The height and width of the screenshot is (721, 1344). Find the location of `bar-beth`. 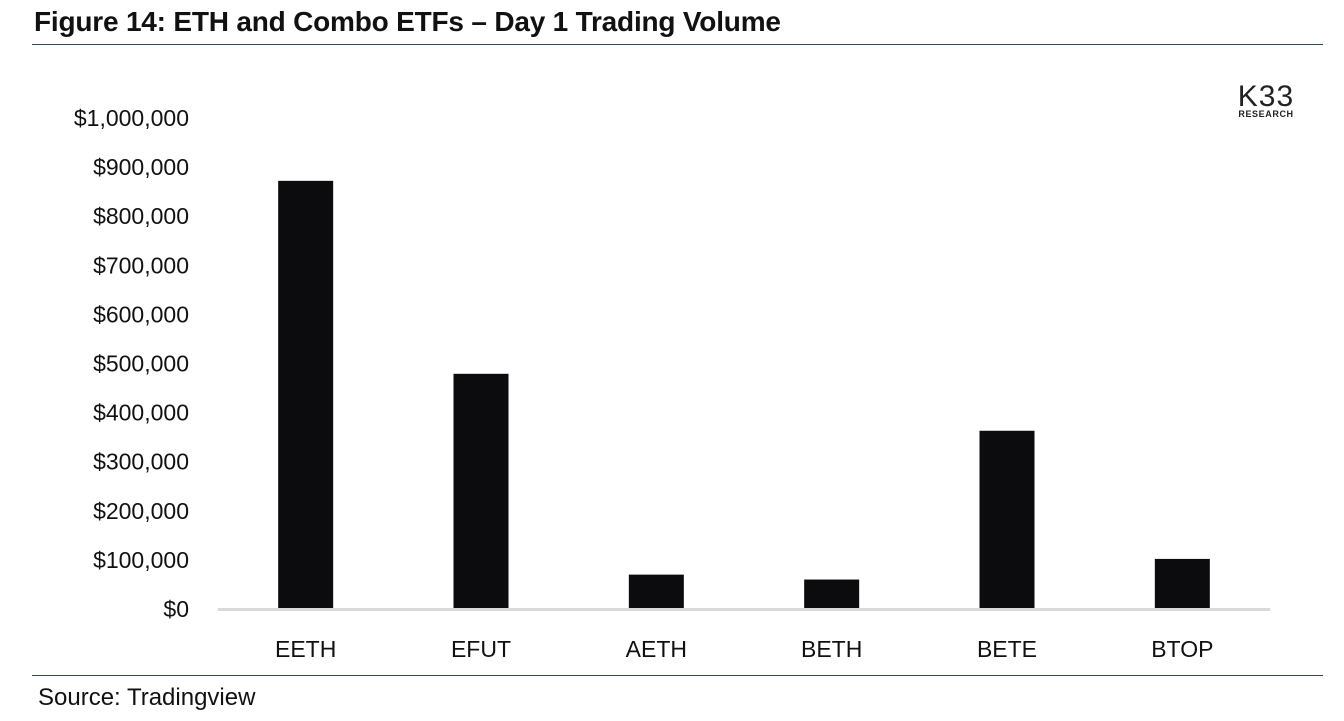

bar-beth is located at coordinates (832, 594).